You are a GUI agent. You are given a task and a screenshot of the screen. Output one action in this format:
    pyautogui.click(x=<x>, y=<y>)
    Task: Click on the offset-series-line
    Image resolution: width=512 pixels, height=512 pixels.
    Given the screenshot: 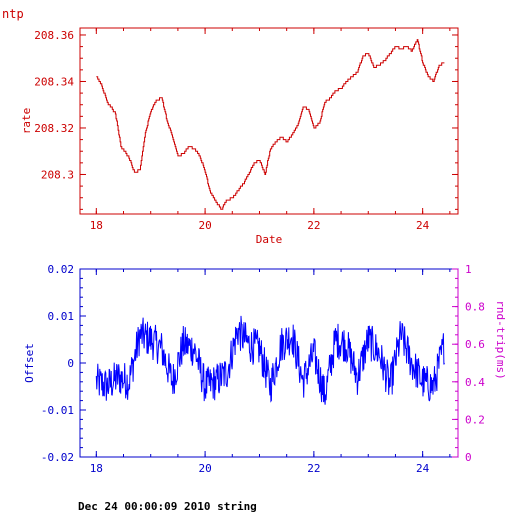 What is the action you would take?
    pyautogui.click(x=270, y=360)
    